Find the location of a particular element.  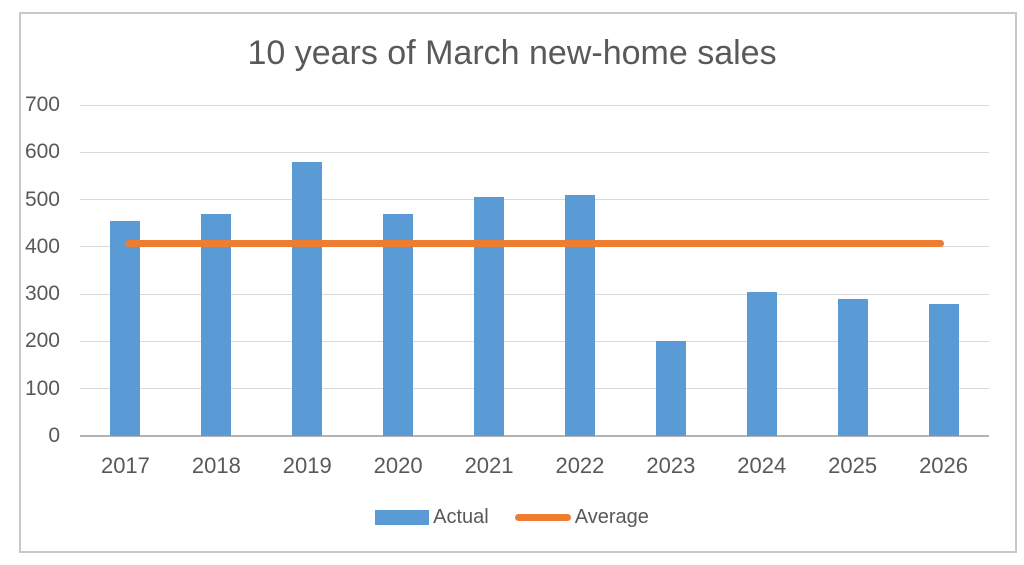

bar-2026 is located at coordinates (943, 369).